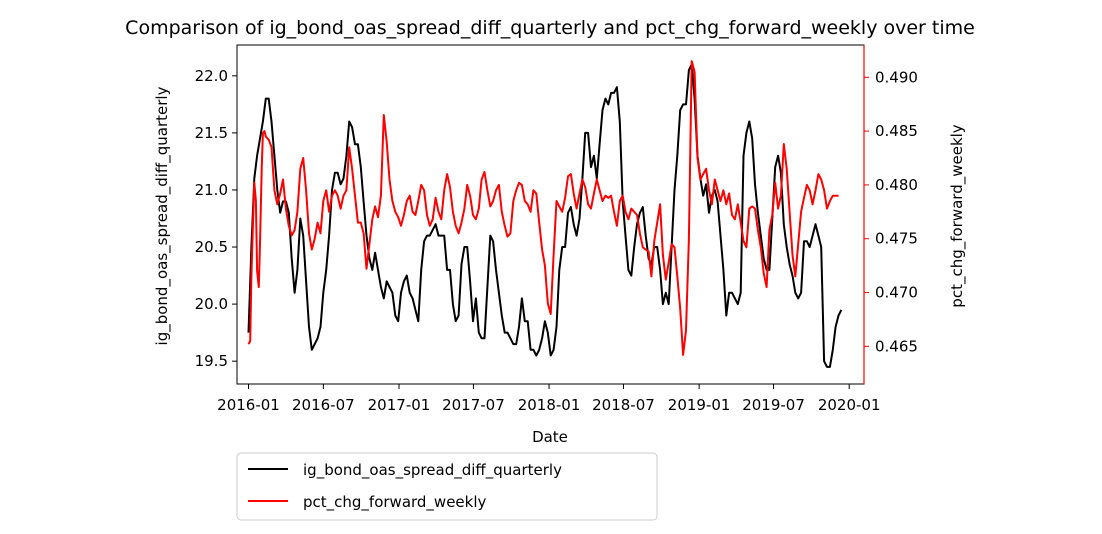  What do you see at coordinates (896, 239) in the screenshot?
I see `y-right-tick-label: 0.475` at bounding box center [896, 239].